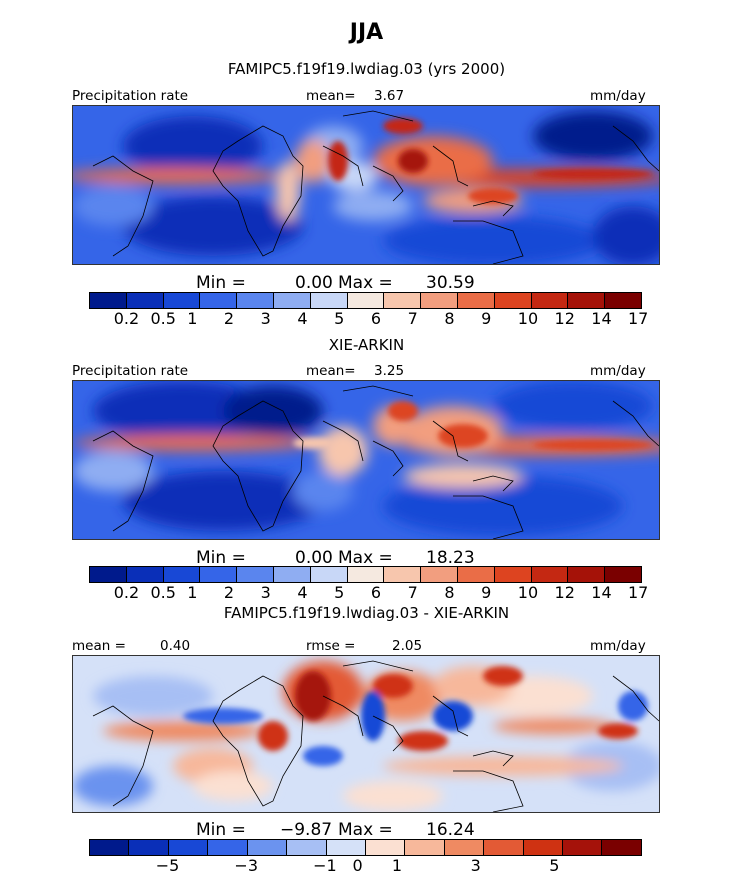 The width and height of the screenshot is (733, 883). Describe the element at coordinates (564, 592) in the screenshot. I see `panel2-colorbar-tick-label: 12` at that location.